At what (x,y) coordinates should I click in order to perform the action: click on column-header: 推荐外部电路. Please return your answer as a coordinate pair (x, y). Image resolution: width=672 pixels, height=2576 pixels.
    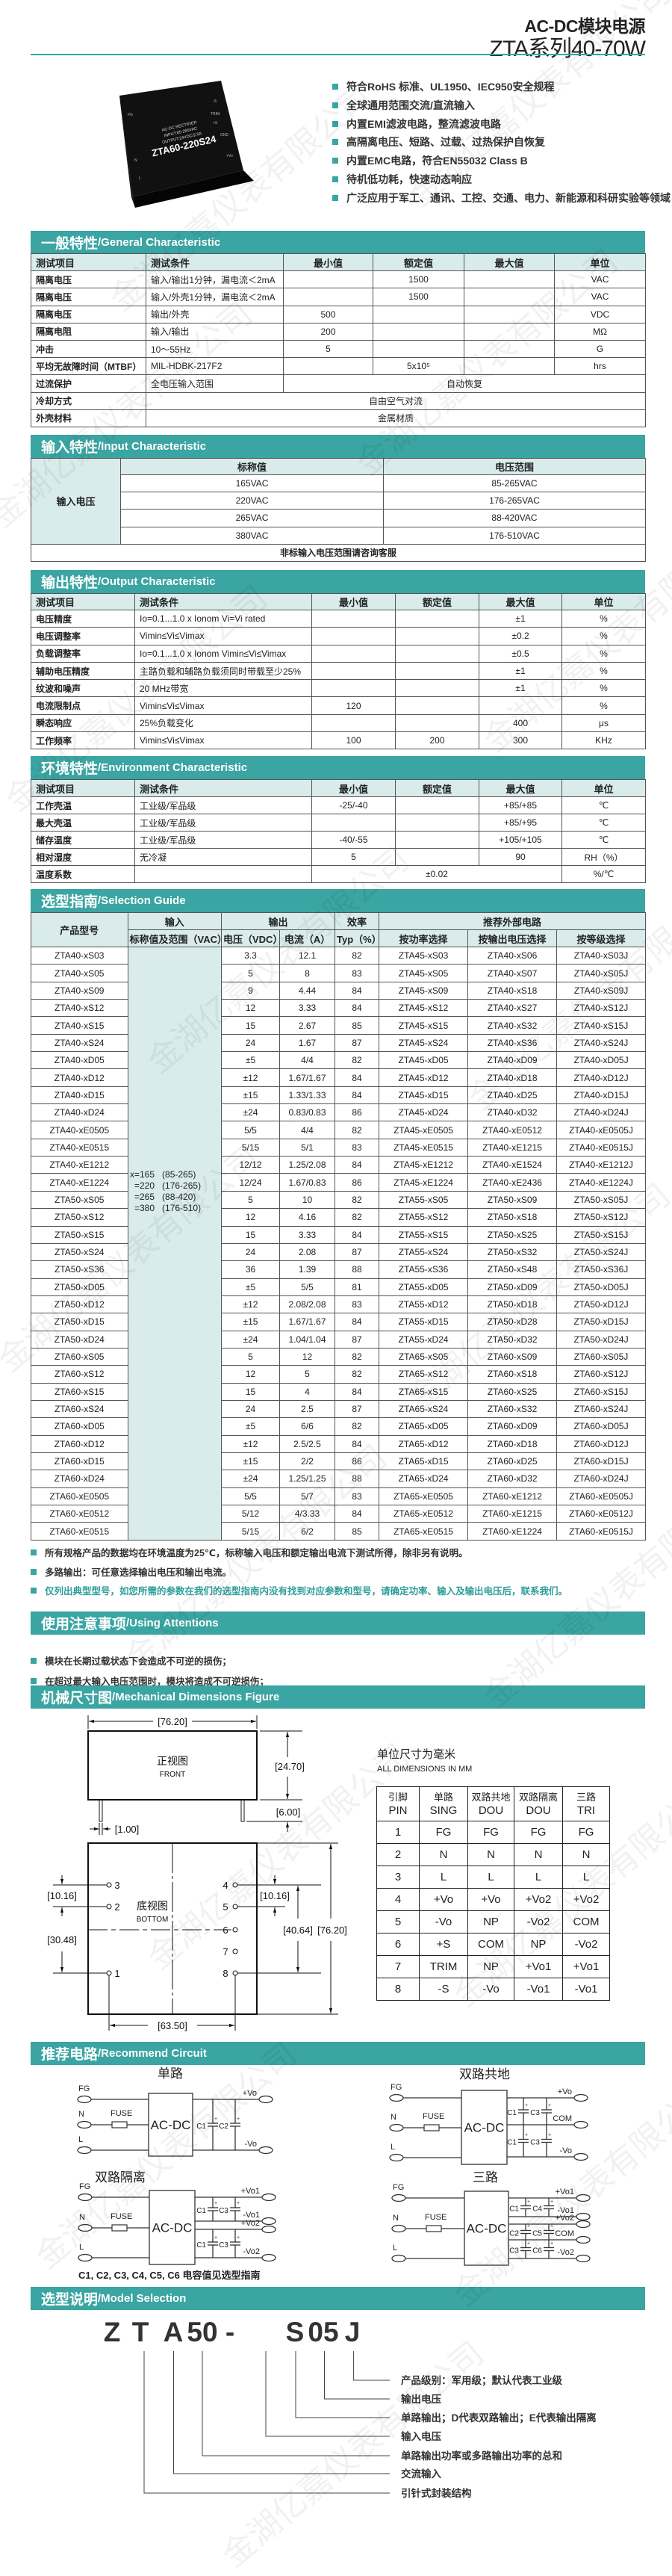
    Looking at the image, I should click on (513, 921).